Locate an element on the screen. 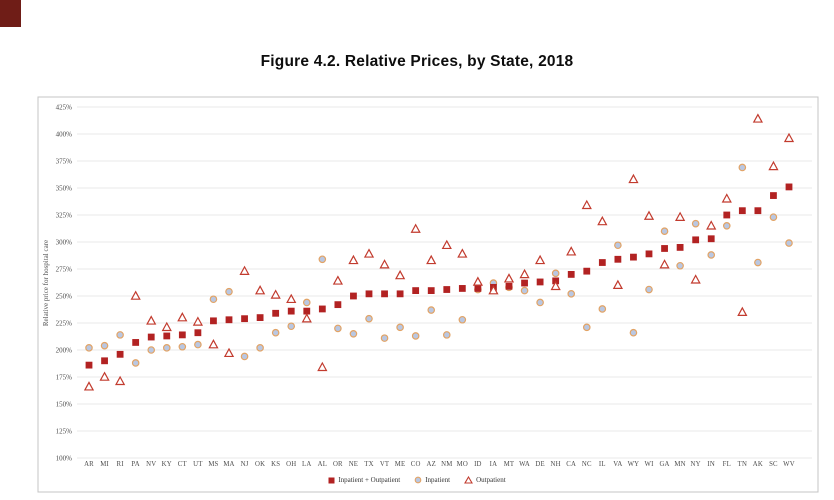 Image resolution: width=834 pixels, height=500 pixels. x-tick-label: MO is located at coordinates (462, 464).